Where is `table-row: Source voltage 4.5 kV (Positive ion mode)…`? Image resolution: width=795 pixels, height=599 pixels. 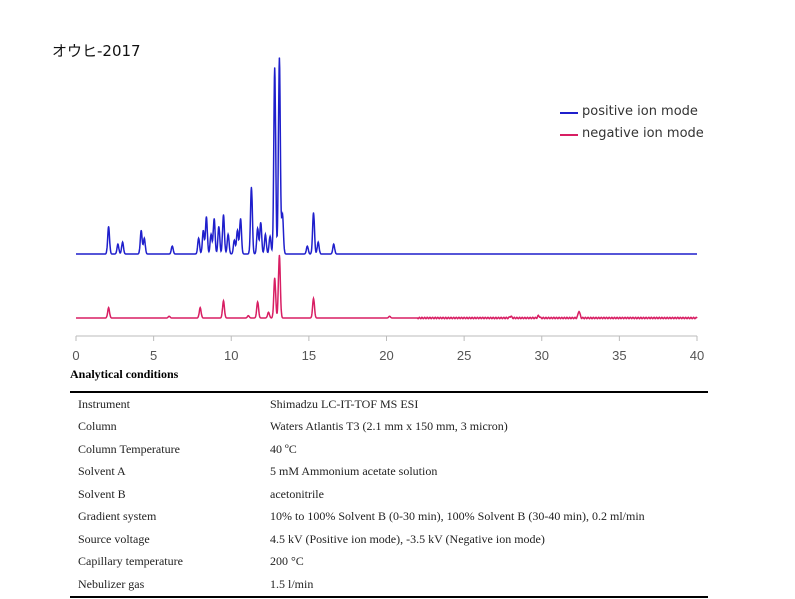 table-row: Source voltage 4.5 kV (Positive ion mode)… is located at coordinates (389, 539).